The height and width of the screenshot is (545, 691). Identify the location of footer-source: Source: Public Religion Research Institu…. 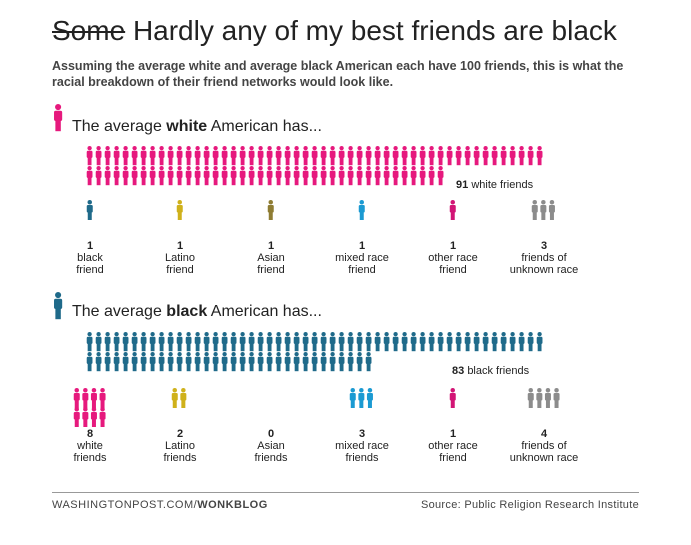
(529, 505).